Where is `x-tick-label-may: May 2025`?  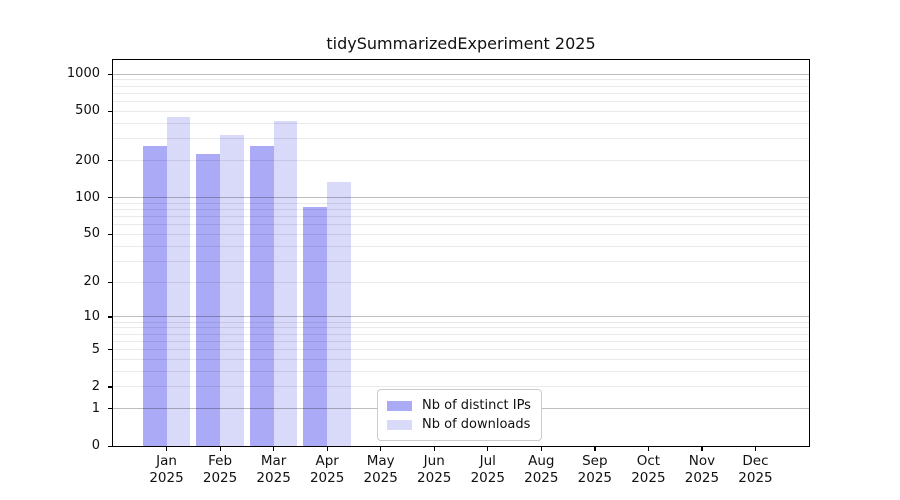
x-tick-label-may: May 2025 is located at coordinates (381, 470).